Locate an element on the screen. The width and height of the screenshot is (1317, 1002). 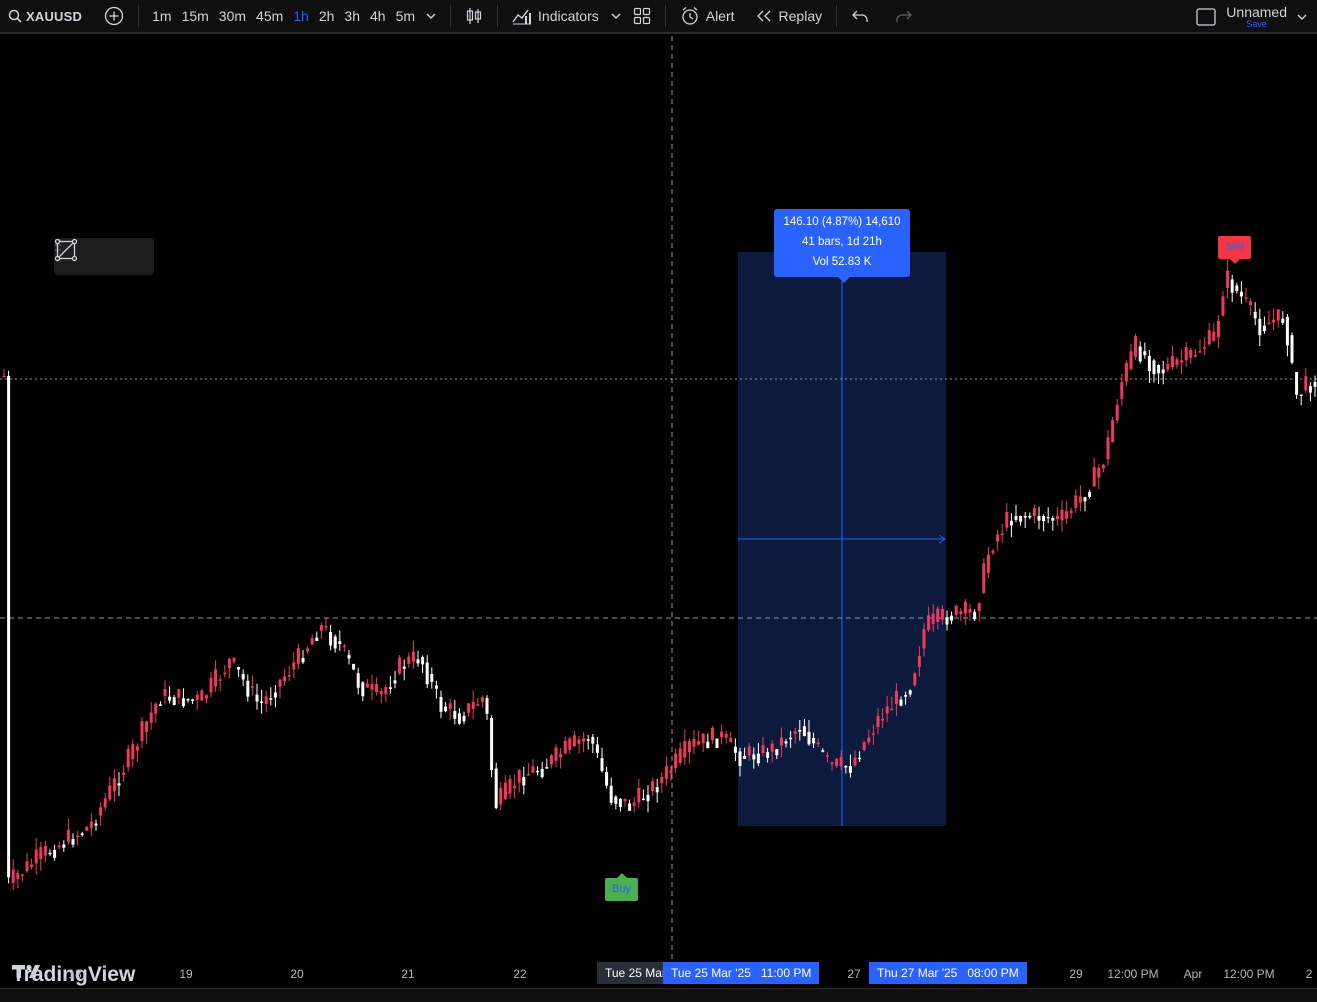
indicators-button: Indicators is located at coordinates (555, 16).